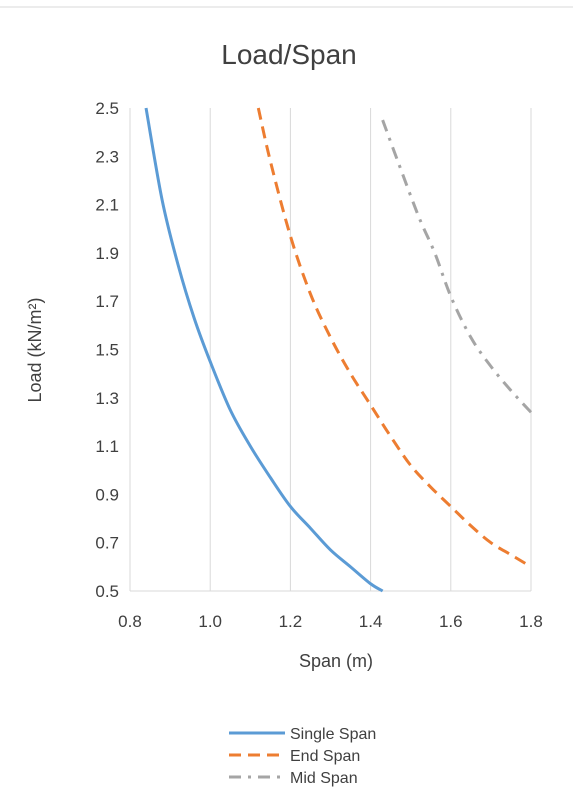 The width and height of the screenshot is (573, 809). I want to click on y-tick-label: 1.7, so click(107, 301).